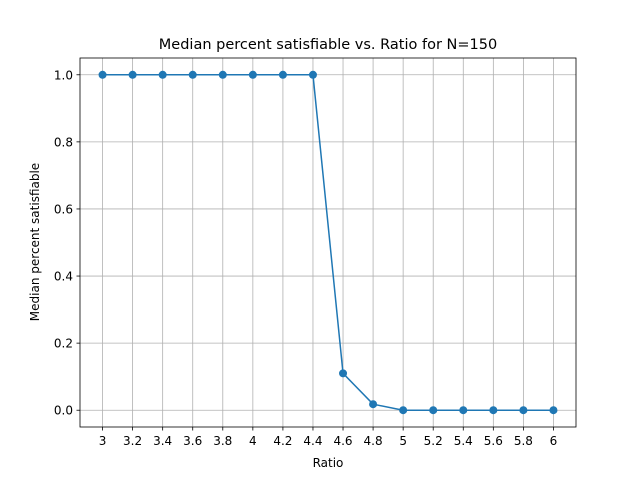  I want to click on x-tick-label: 3.4, so click(162, 441).